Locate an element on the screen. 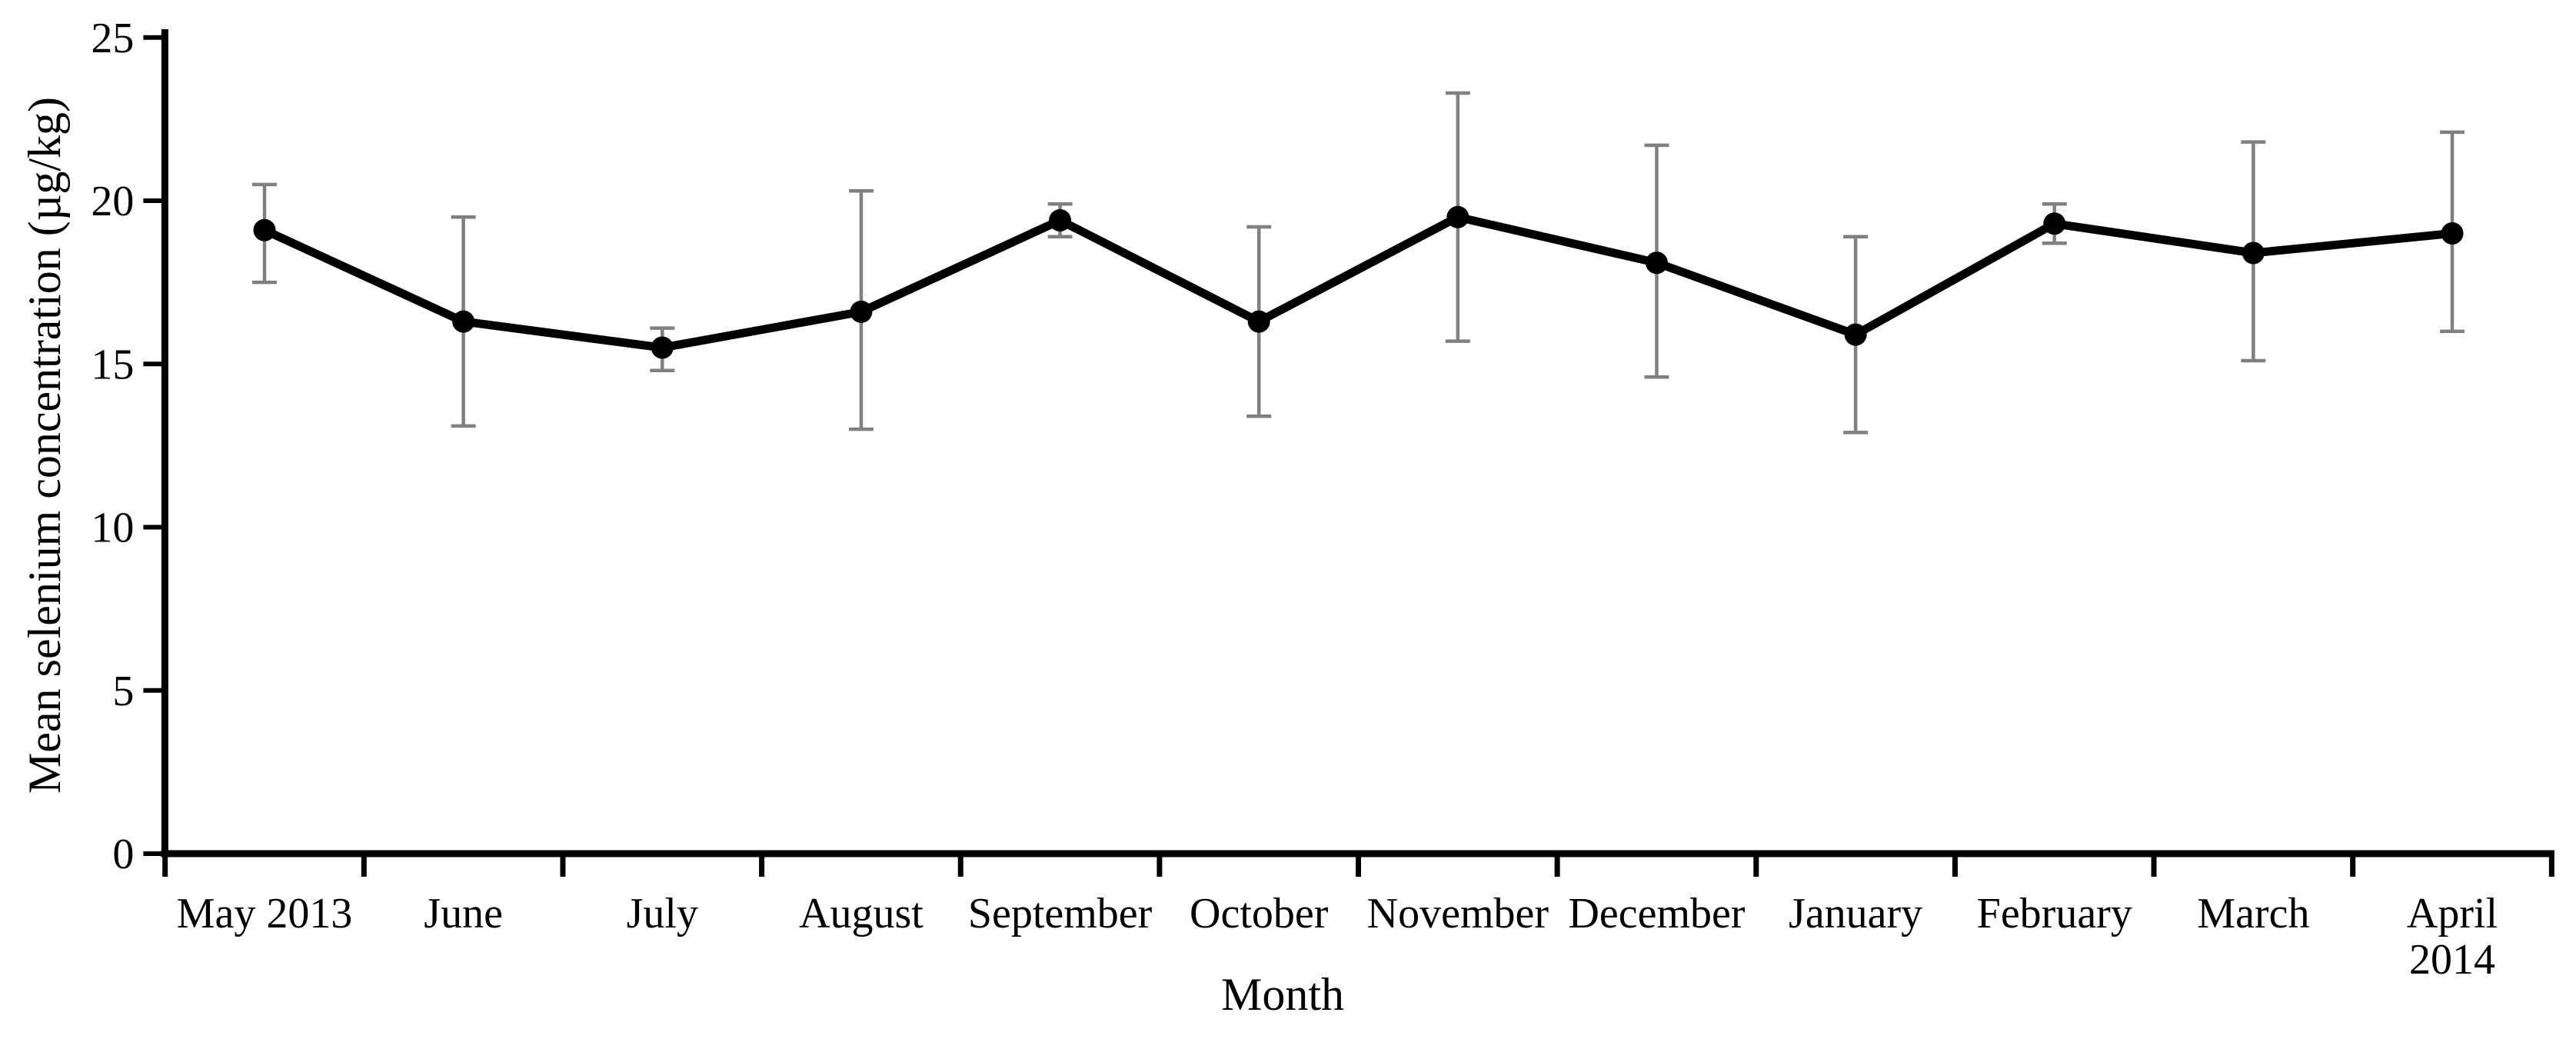  data-points is located at coordinates (1358, 282).